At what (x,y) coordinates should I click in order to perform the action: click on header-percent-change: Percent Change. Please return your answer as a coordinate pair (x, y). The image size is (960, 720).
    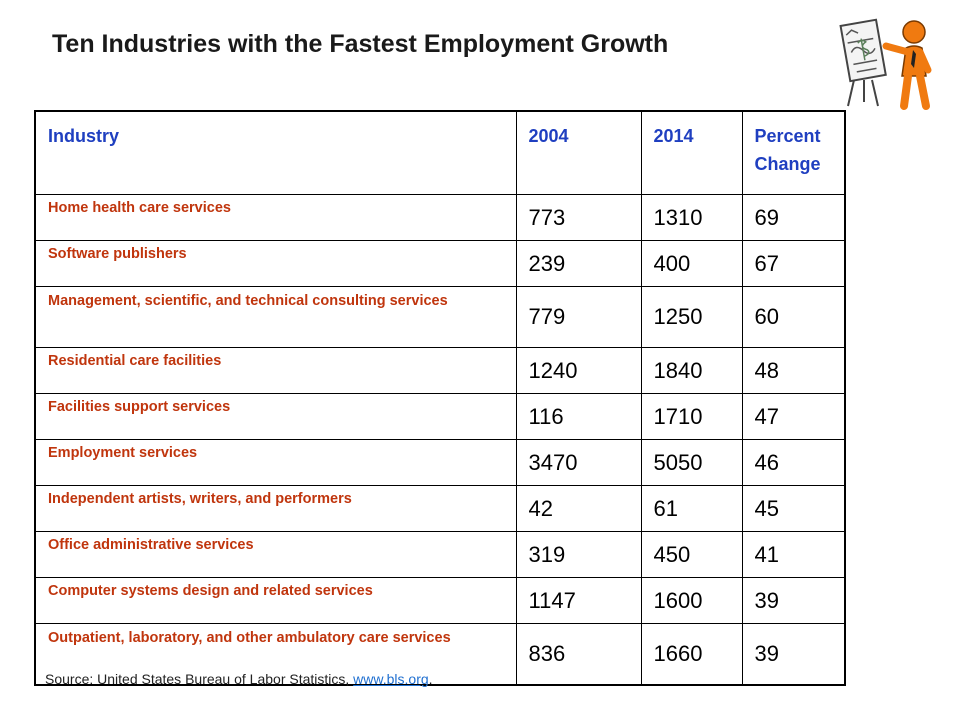
    Looking at the image, I should click on (793, 152).